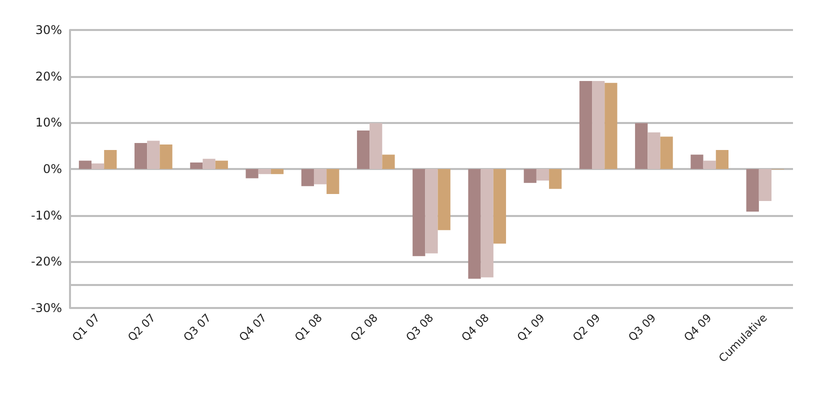 The height and width of the screenshot is (418, 813). Describe the element at coordinates (86, 327) in the screenshot. I see `x-tick-label: Q1 07` at that location.